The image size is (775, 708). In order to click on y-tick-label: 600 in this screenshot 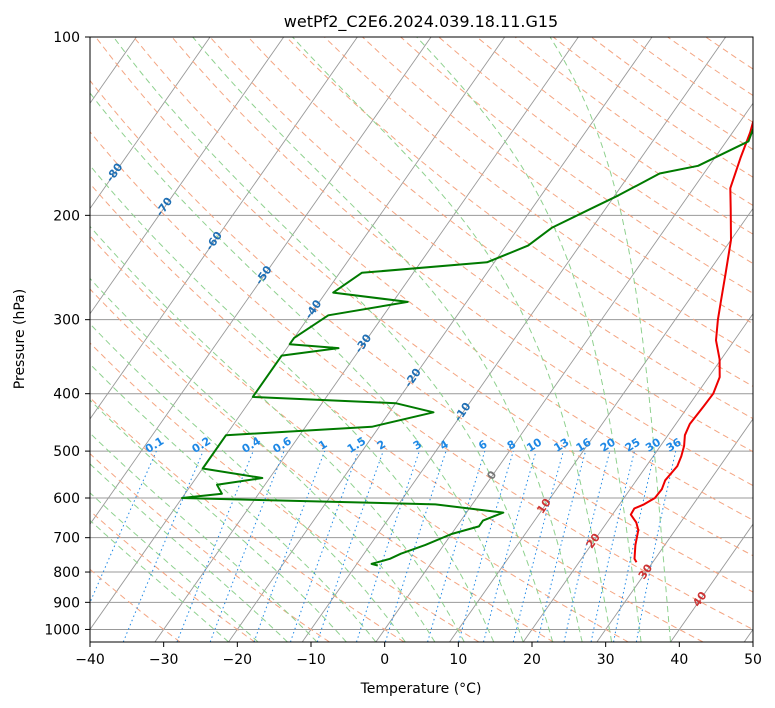, I will do `click(66, 499)`.